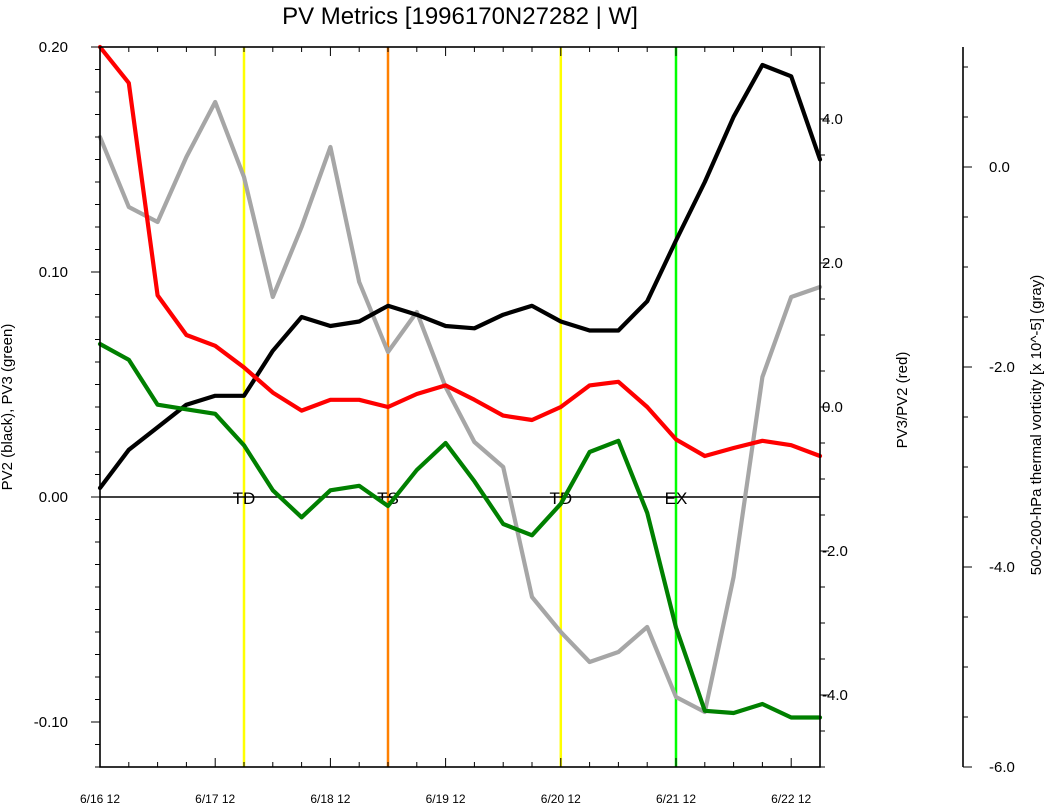  What do you see at coordinates (999, 167) in the screenshot?
I see `right2-tick-label: 0.0` at bounding box center [999, 167].